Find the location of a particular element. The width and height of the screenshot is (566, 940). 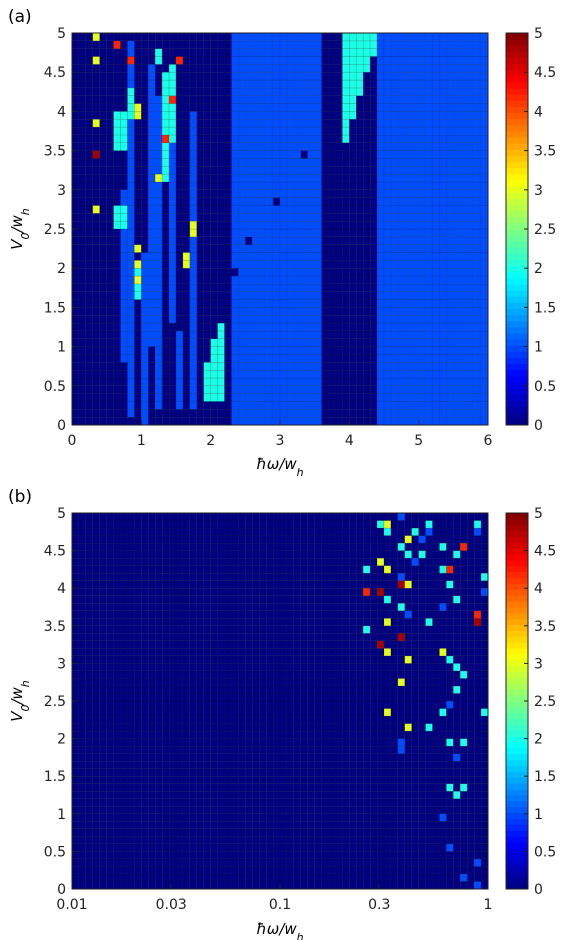

y-tick-label: 3 is located at coordinates (61, 191).